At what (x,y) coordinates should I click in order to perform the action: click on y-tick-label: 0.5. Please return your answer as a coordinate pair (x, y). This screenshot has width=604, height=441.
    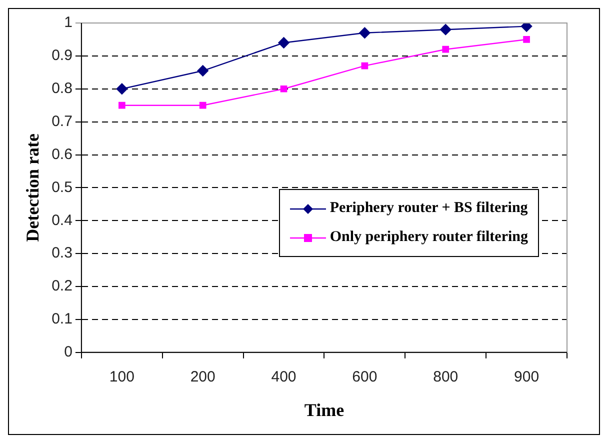
    Looking at the image, I should click on (62, 187).